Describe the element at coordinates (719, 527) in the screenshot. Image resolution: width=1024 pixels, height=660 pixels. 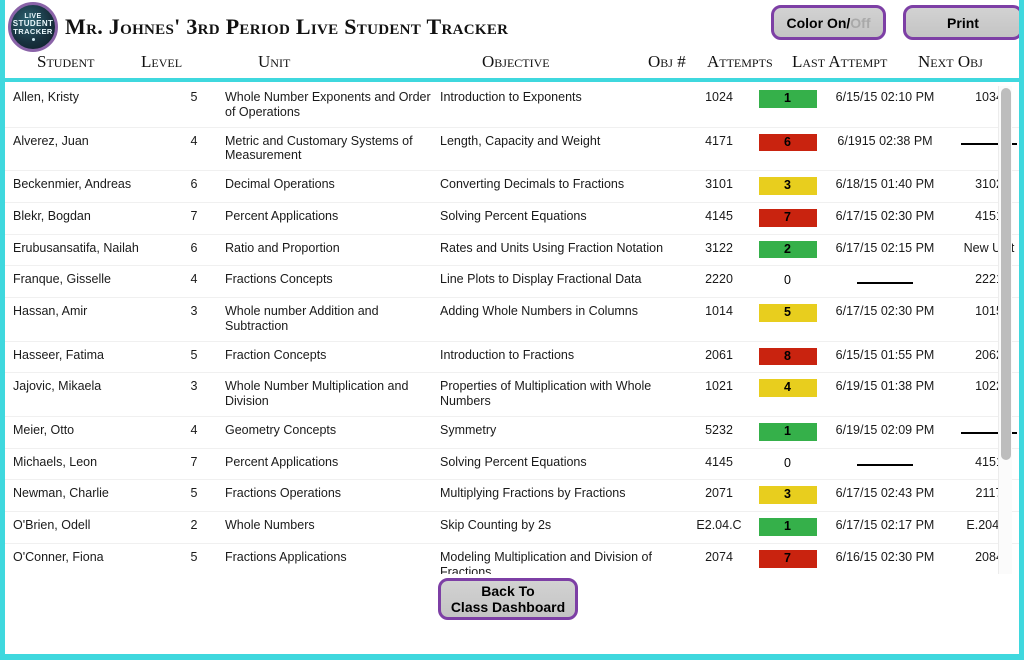
I see `cell-obj-num: E2.04.C` at that location.